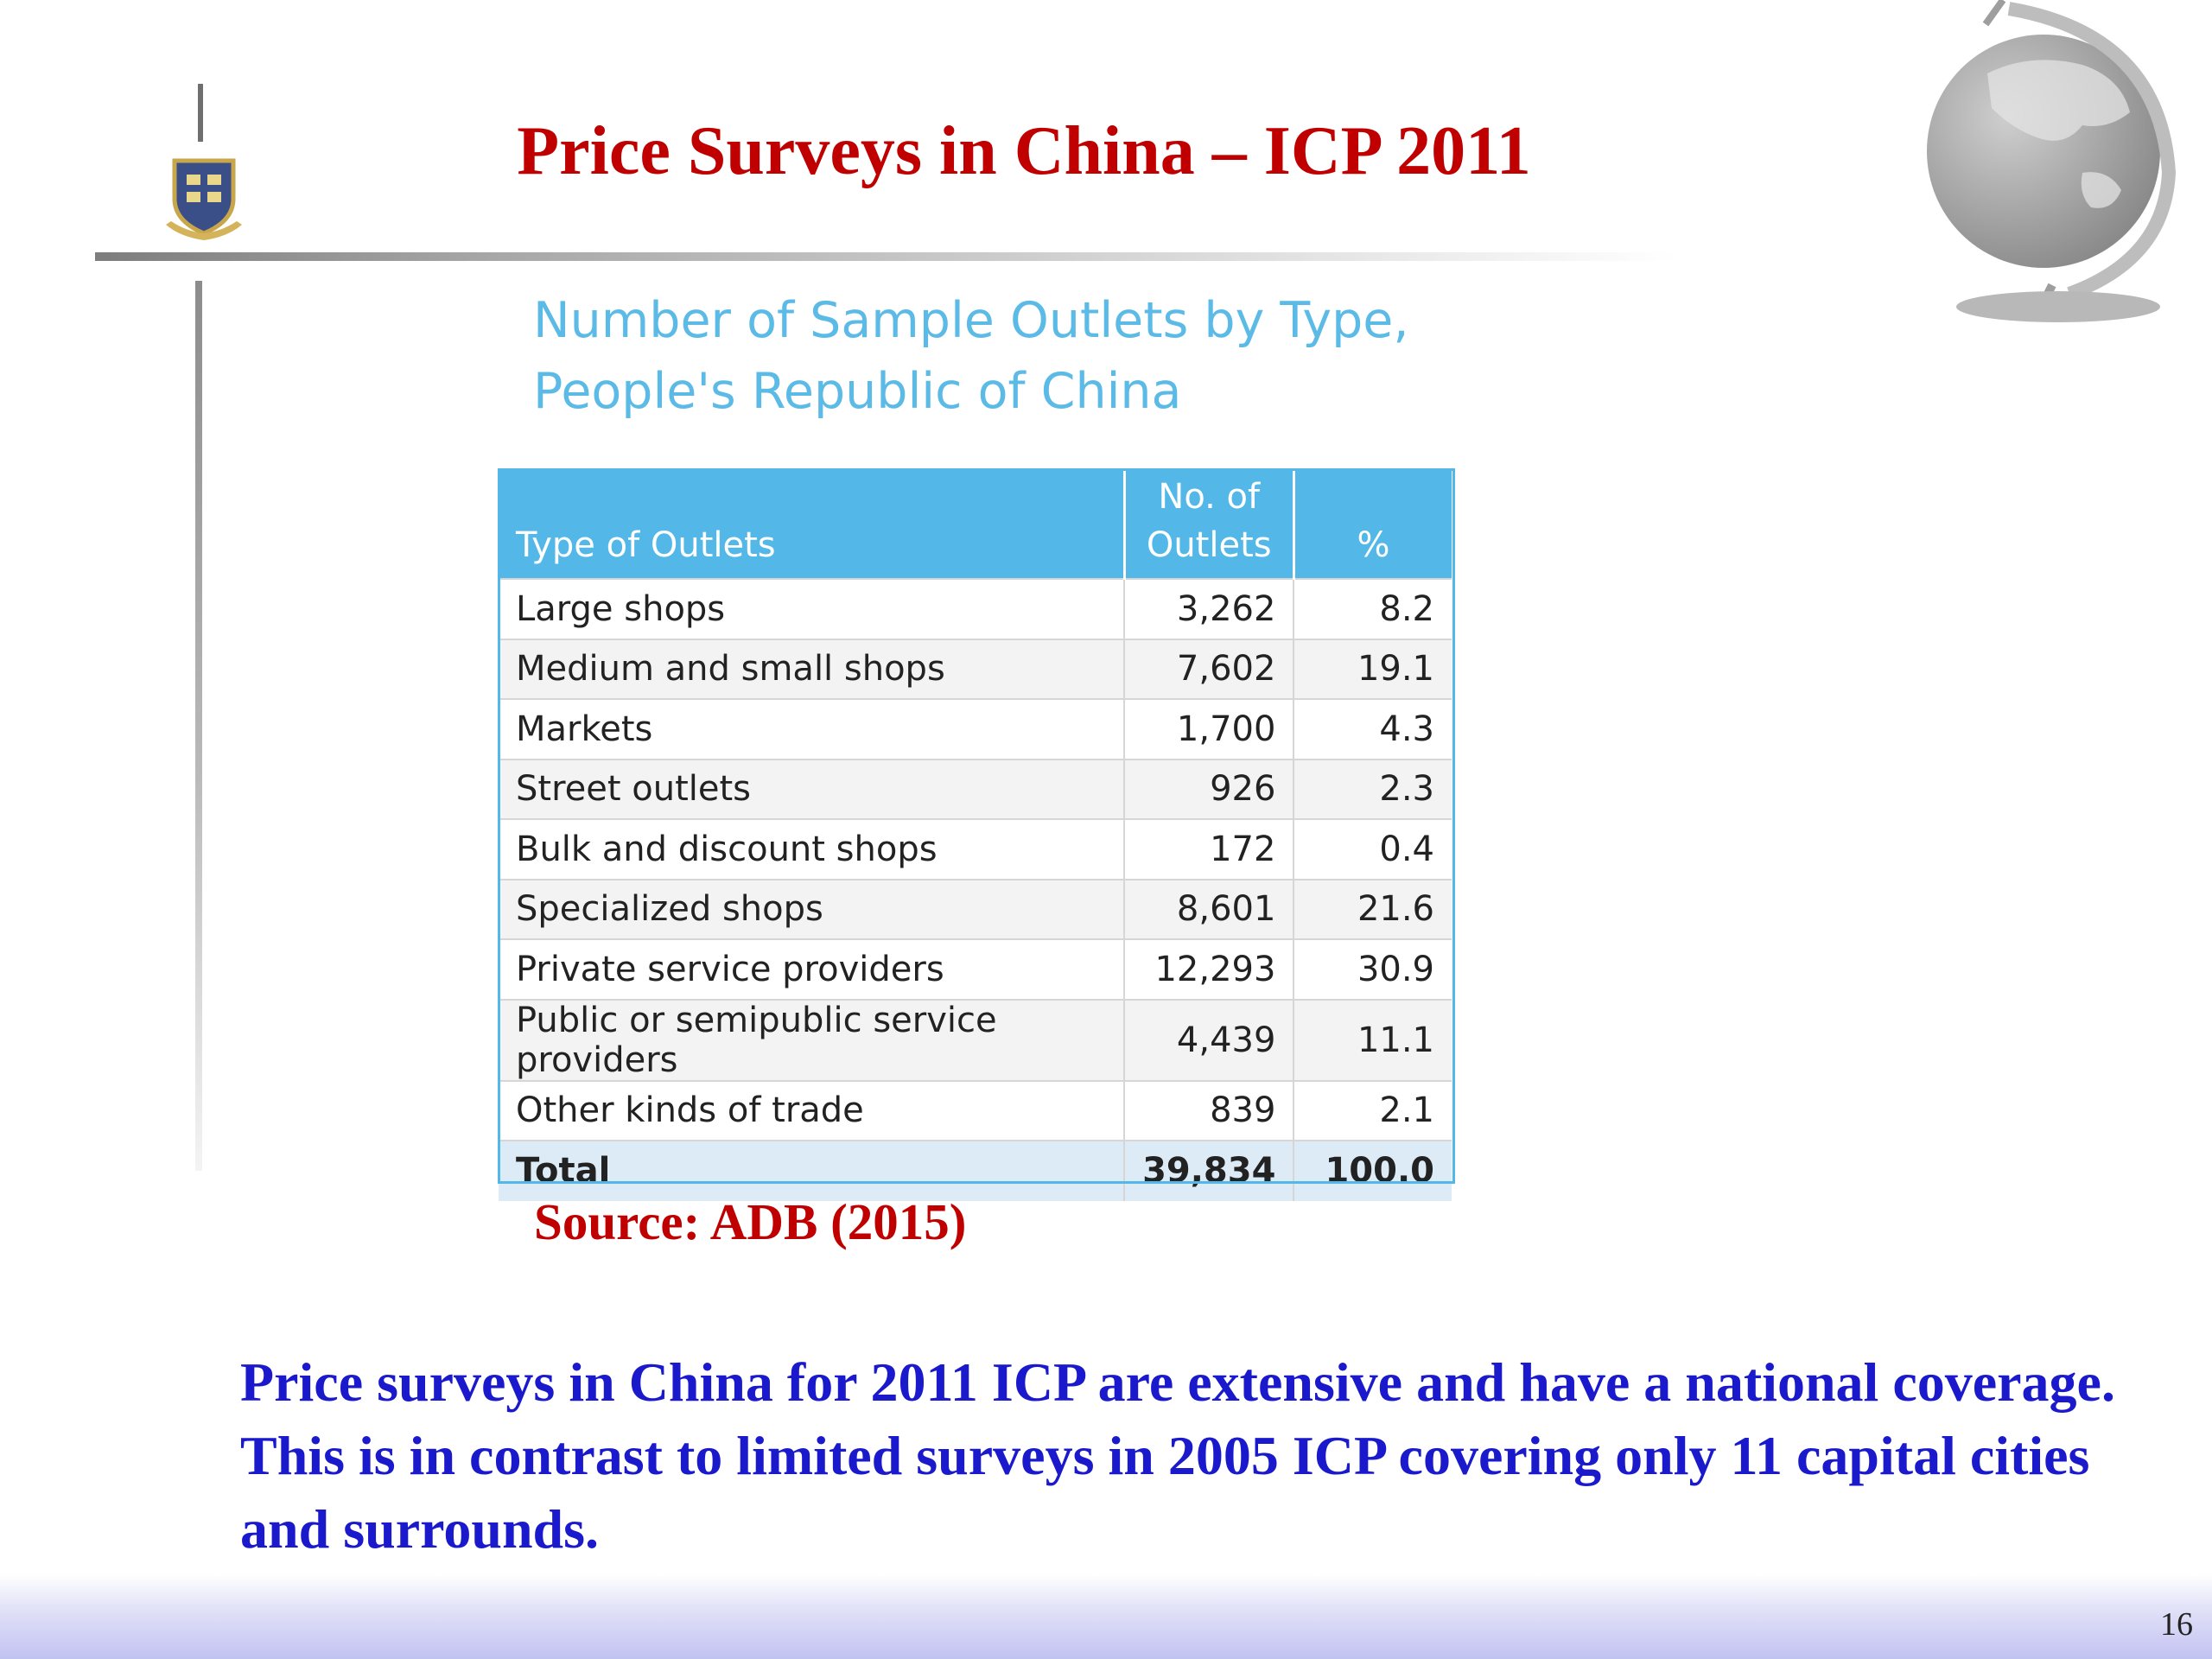  I want to click on cell-type: Specialized shops, so click(812, 909).